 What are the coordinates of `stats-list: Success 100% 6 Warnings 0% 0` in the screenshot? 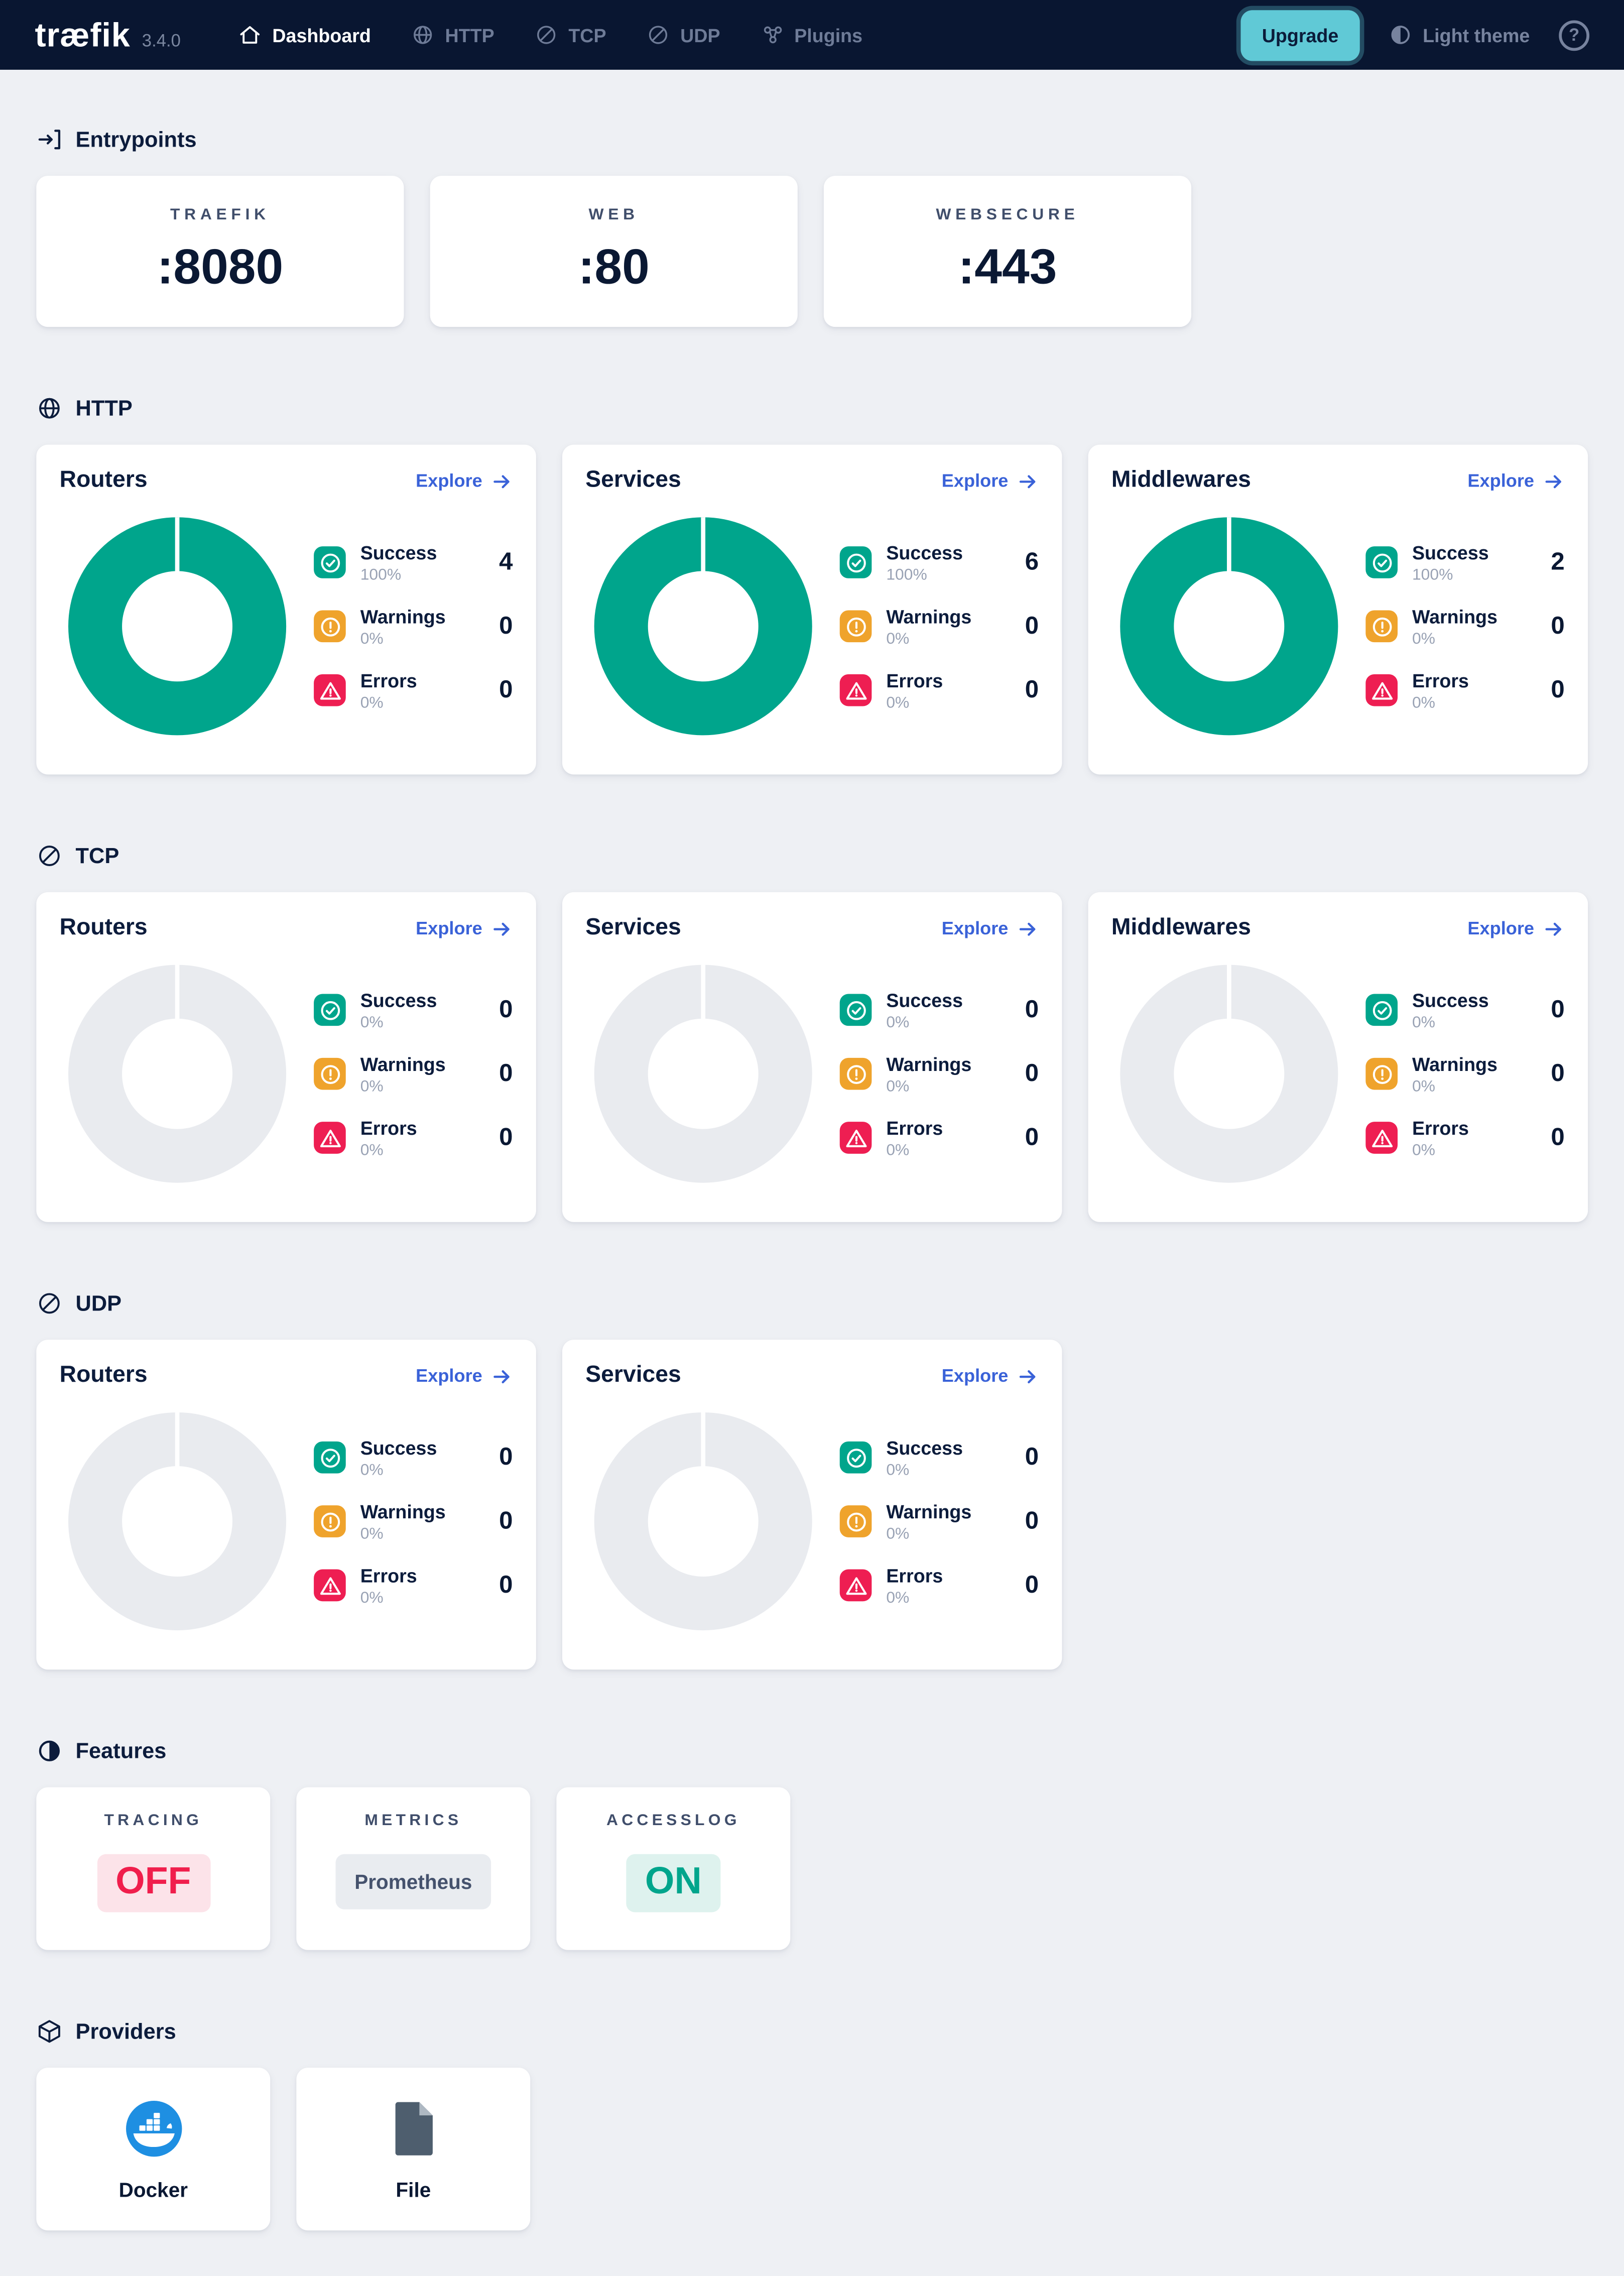 It's located at (939, 626).